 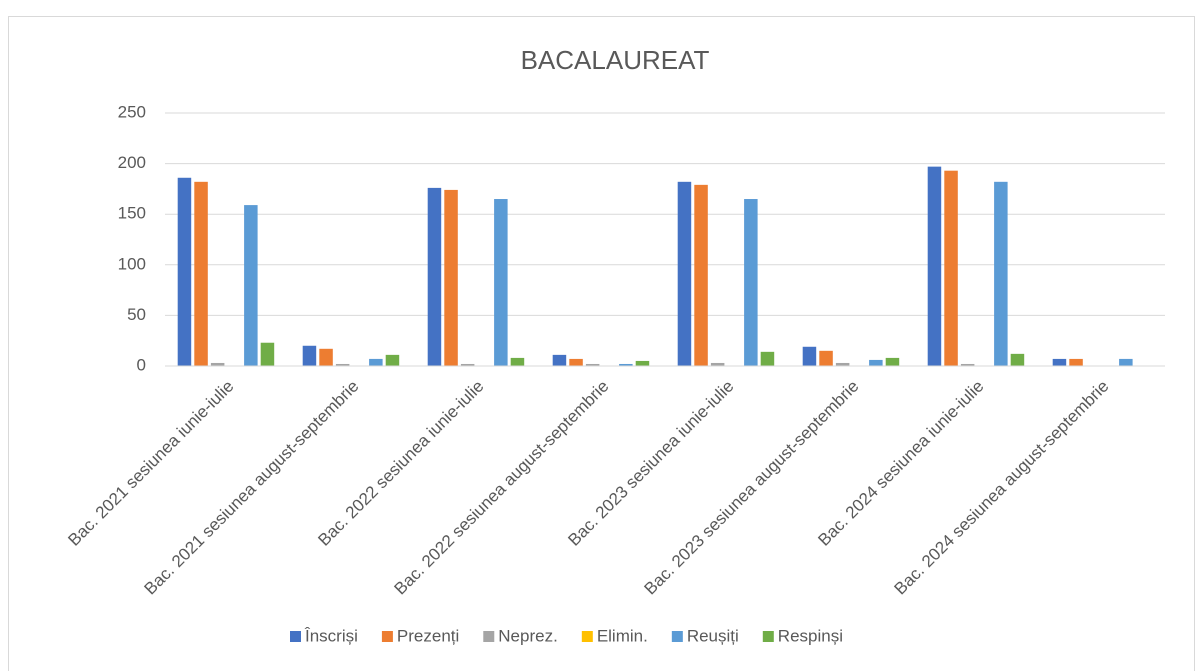 I want to click on legend-label: Elimin., so click(x=622, y=635).